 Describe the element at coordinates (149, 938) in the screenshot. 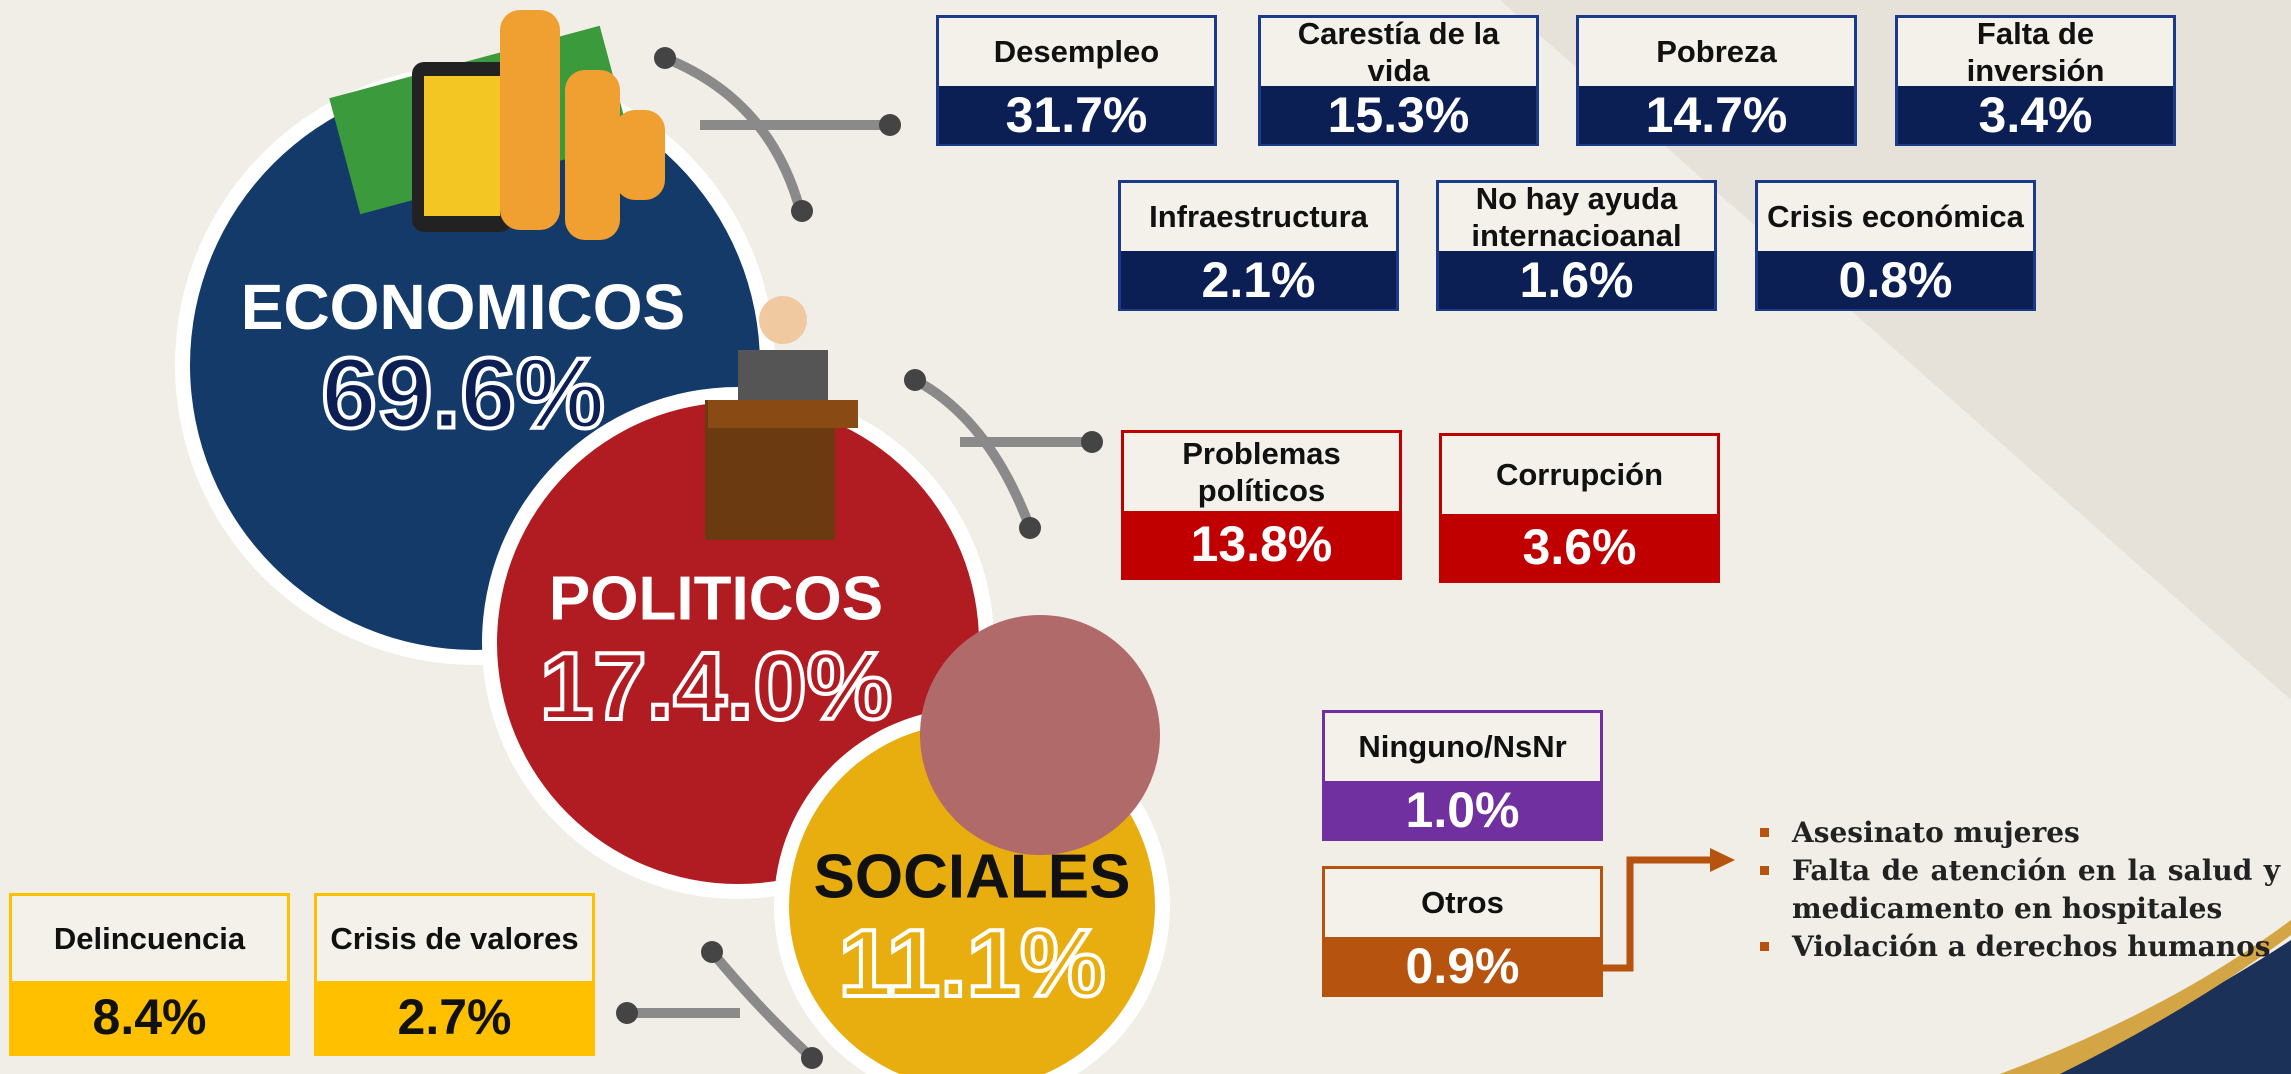

I see `category-label: Delincuencia` at that location.